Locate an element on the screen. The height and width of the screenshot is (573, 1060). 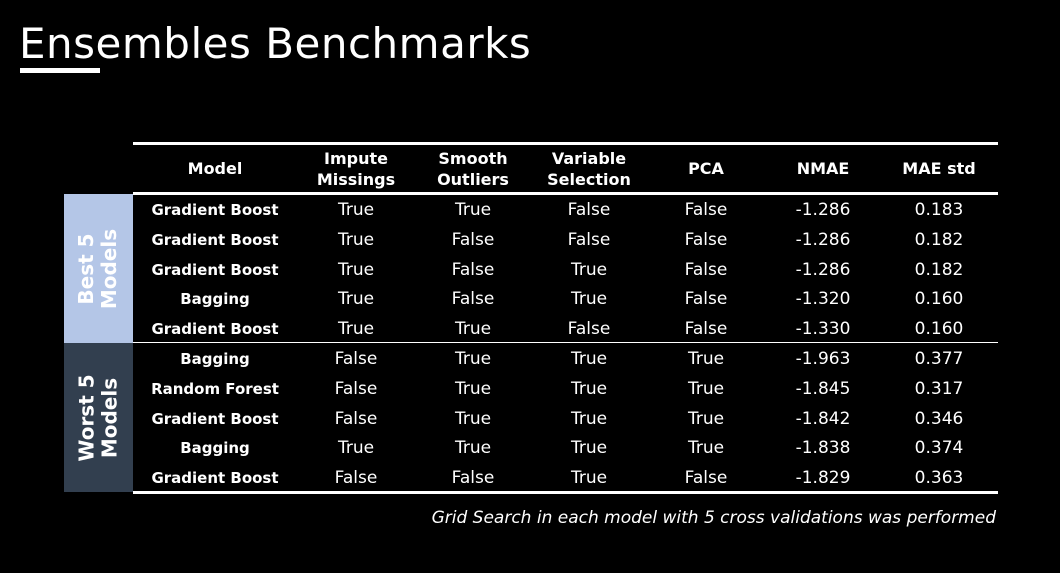
header-variable-selection: Variable Selection is located at coordinates (589, 168).